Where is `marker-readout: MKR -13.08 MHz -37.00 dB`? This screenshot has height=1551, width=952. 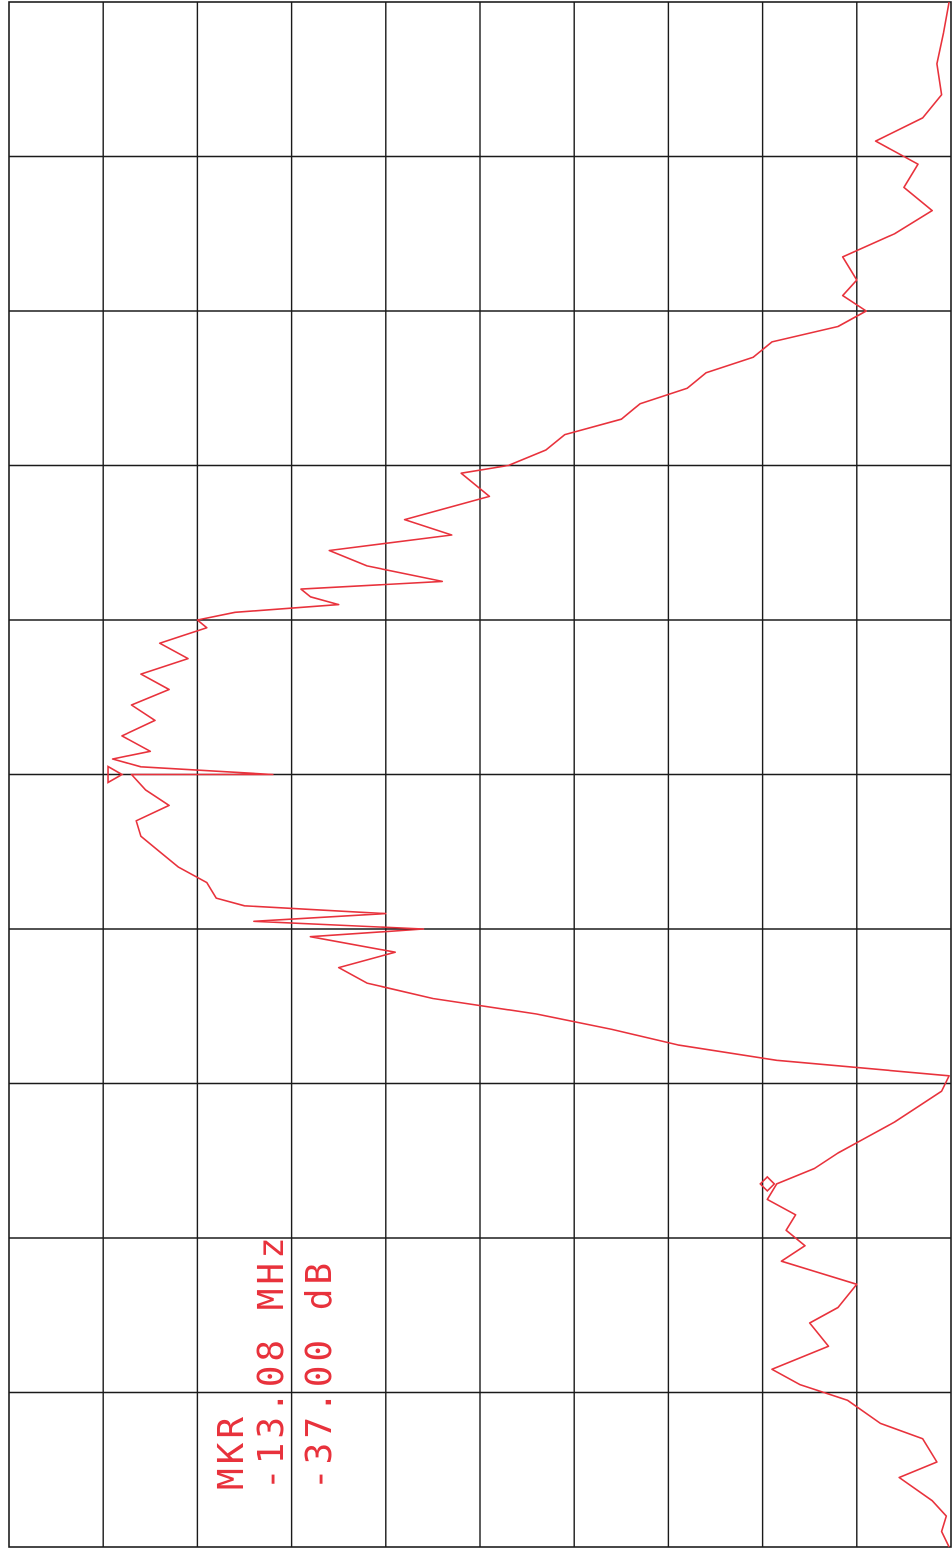 marker-readout: MKR -13.08 MHz -37.00 dB is located at coordinates (275, 1361).